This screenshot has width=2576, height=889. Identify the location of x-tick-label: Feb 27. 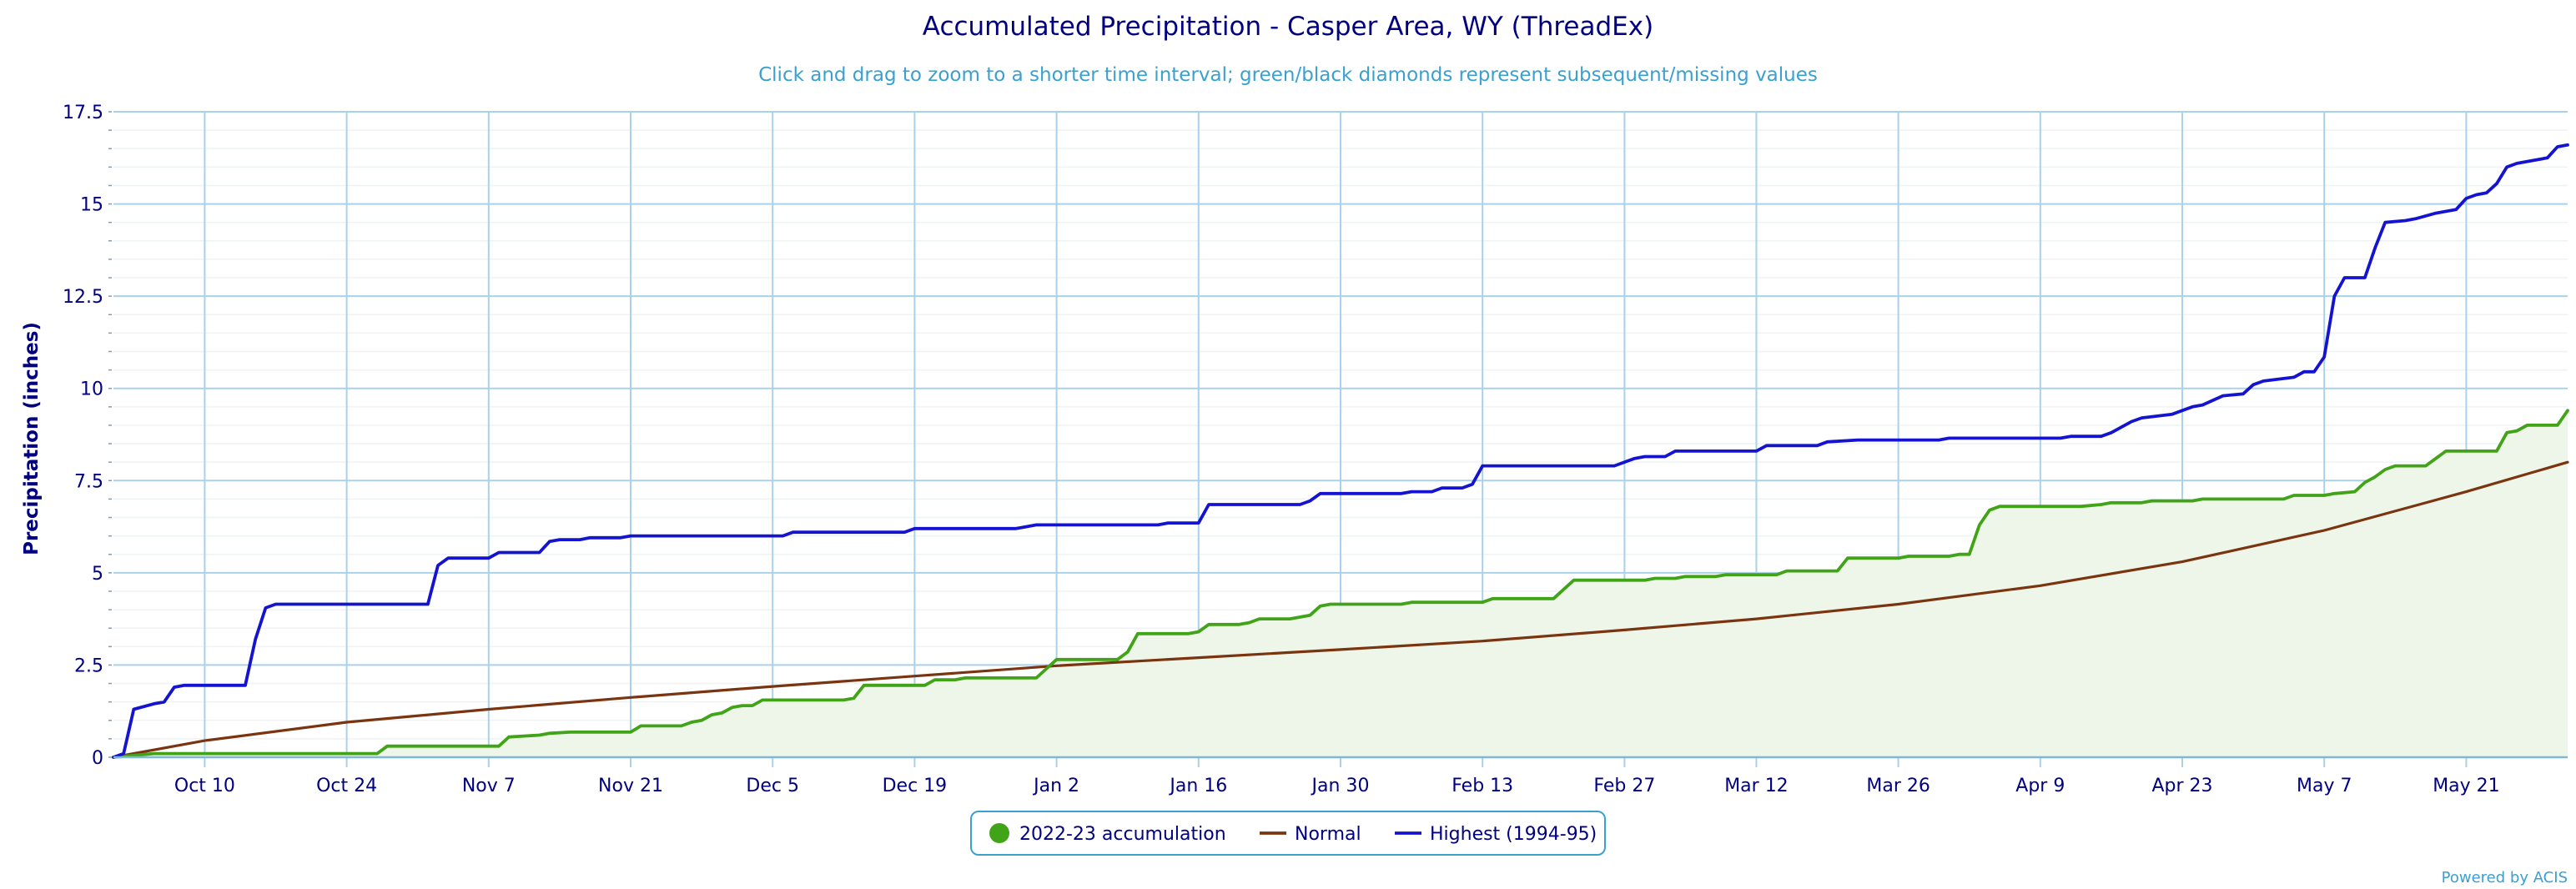
(1624, 786).